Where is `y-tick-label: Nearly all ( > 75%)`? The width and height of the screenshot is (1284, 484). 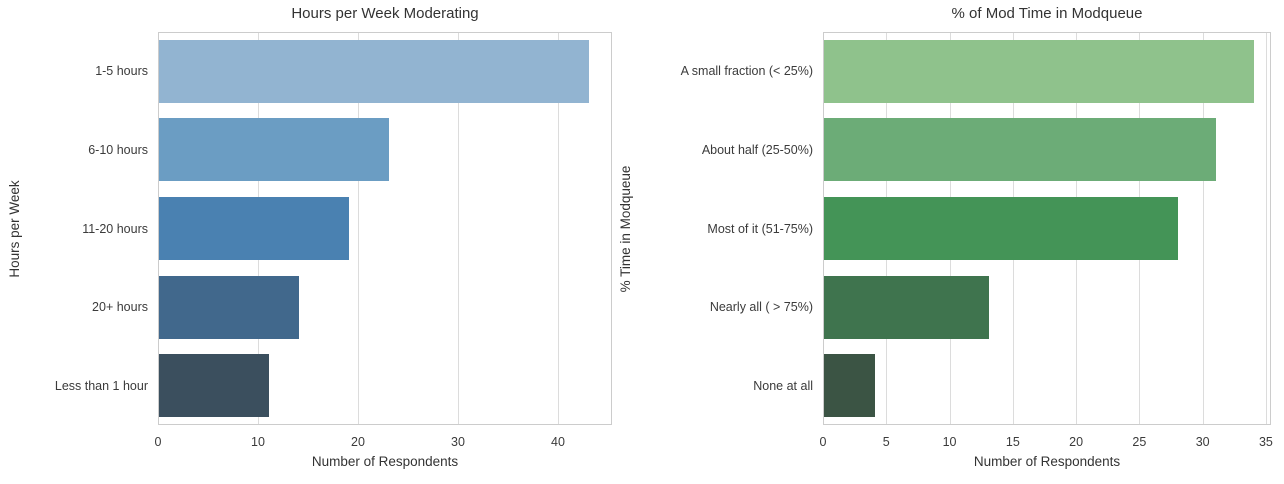 y-tick-label: Nearly all ( > 75%) is located at coordinates (761, 307).